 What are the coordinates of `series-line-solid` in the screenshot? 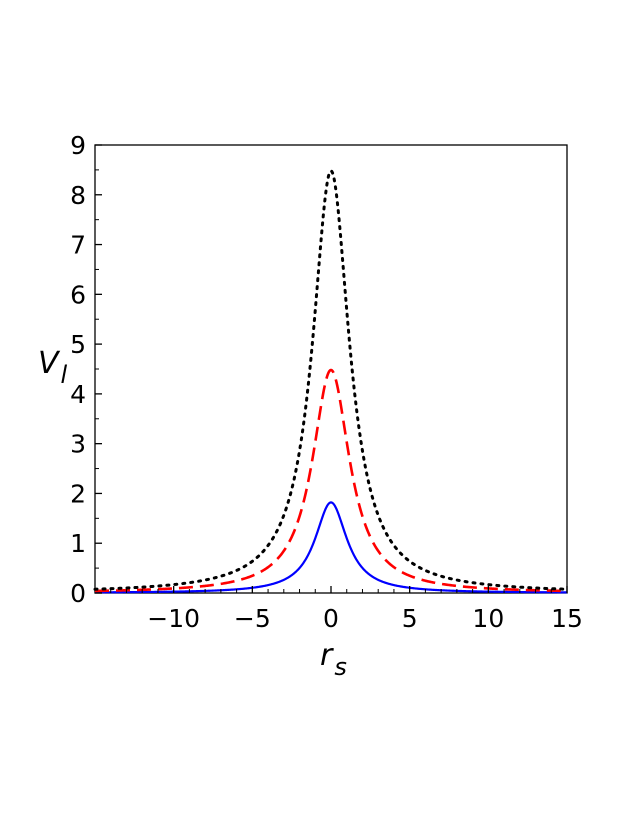 It's located at (331, 547).